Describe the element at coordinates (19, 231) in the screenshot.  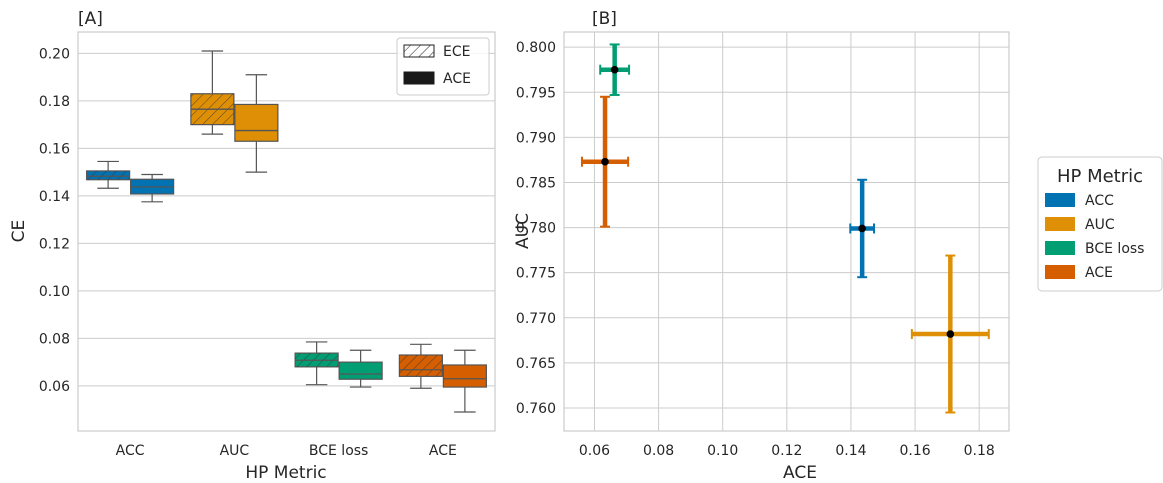
I see `panel-a-y-axis-label: CE` at that location.